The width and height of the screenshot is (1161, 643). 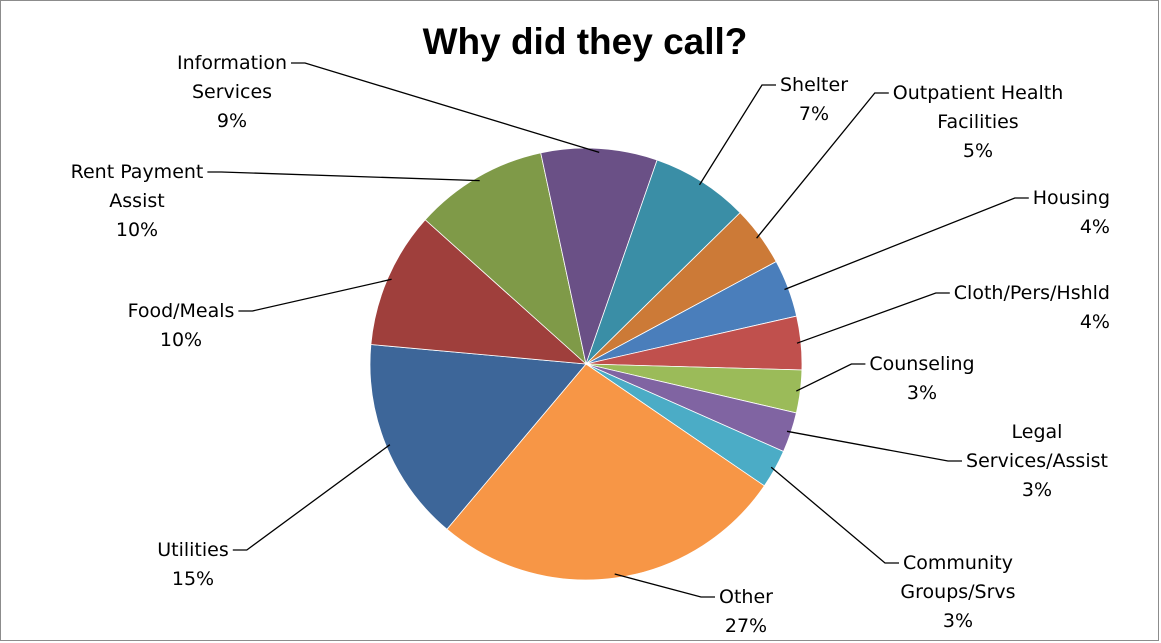 What do you see at coordinates (232, 92) in the screenshot?
I see `slice-label-10-line-1: Services` at bounding box center [232, 92].